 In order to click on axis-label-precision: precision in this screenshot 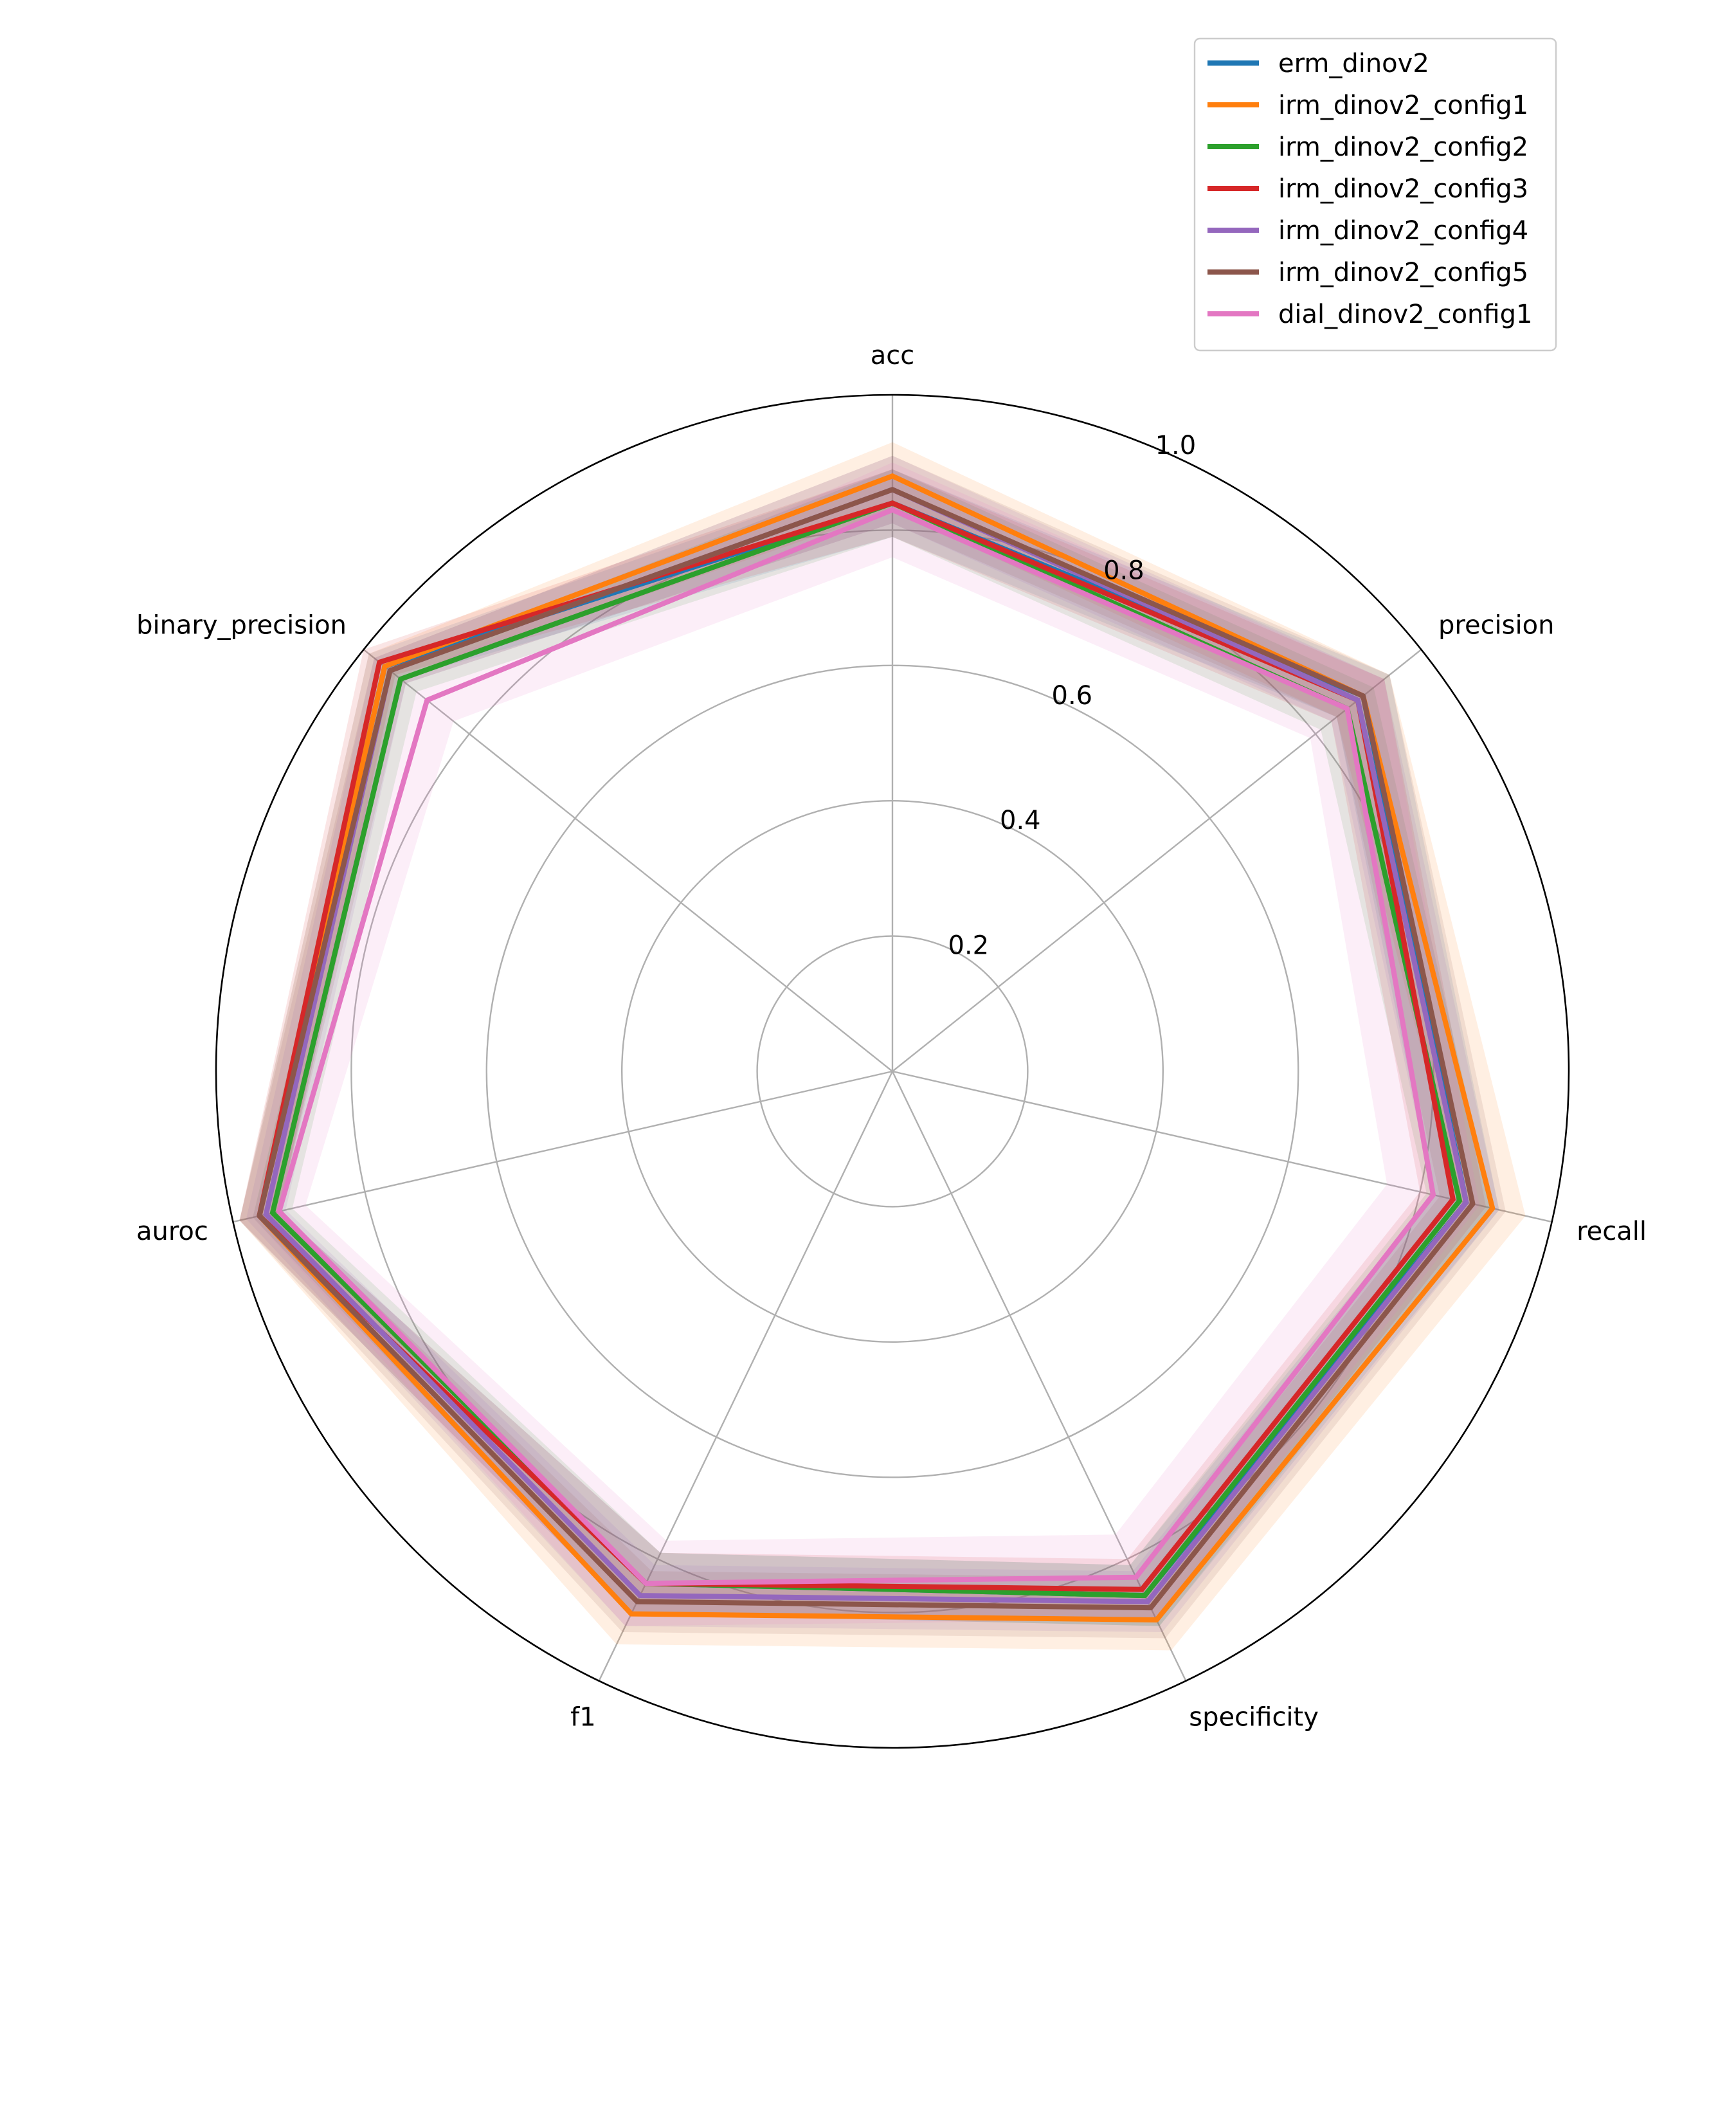, I will do `click(1496, 625)`.